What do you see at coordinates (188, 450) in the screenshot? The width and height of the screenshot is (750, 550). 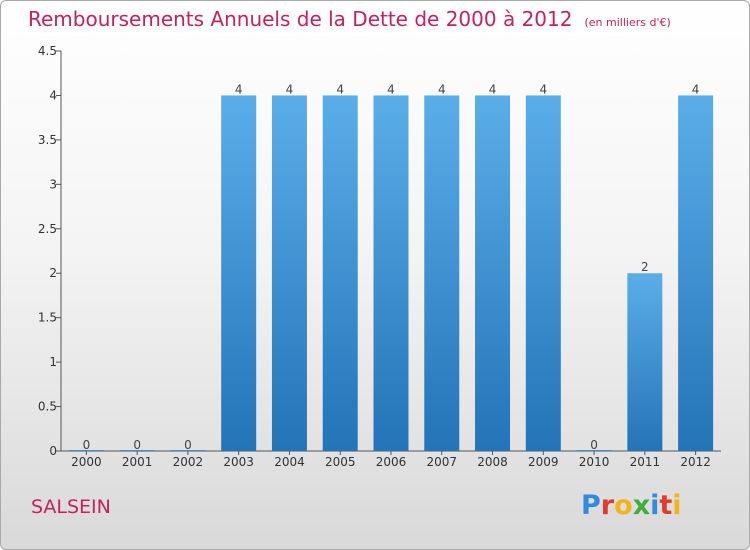 I see `bar-2002` at bounding box center [188, 450].